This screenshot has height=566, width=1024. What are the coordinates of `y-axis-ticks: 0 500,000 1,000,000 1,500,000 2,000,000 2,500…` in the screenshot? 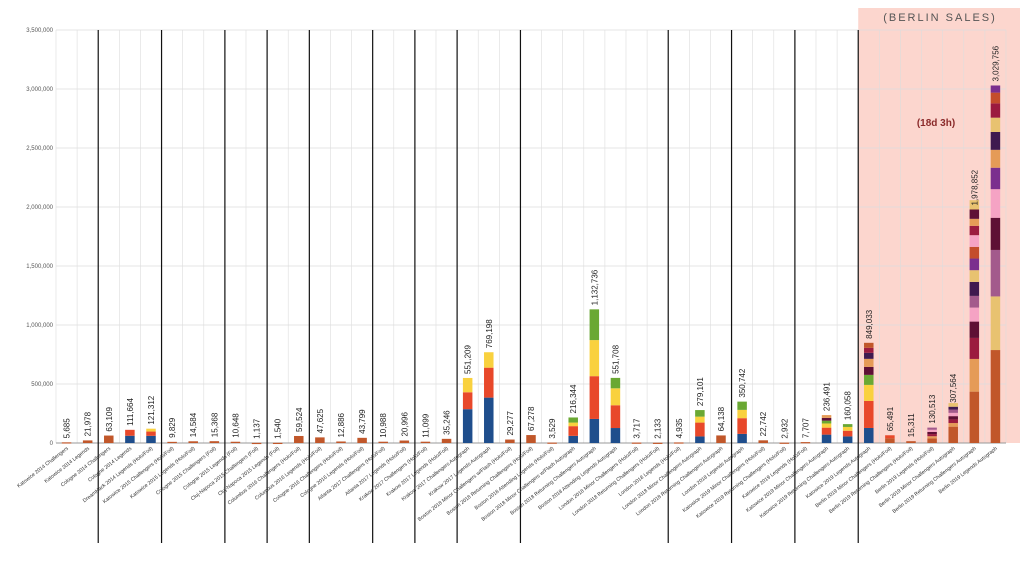 It's located at (39, 237).